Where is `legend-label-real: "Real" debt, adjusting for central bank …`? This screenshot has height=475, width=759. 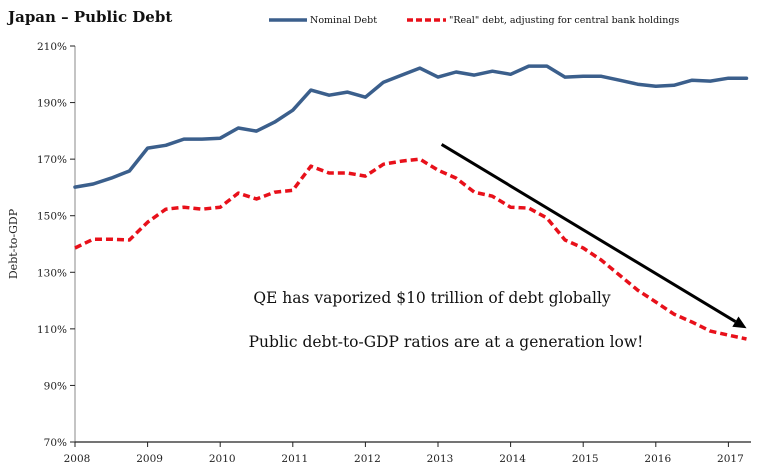 legend-label-real: "Real" debt, adjusting for central bank … is located at coordinates (564, 20).